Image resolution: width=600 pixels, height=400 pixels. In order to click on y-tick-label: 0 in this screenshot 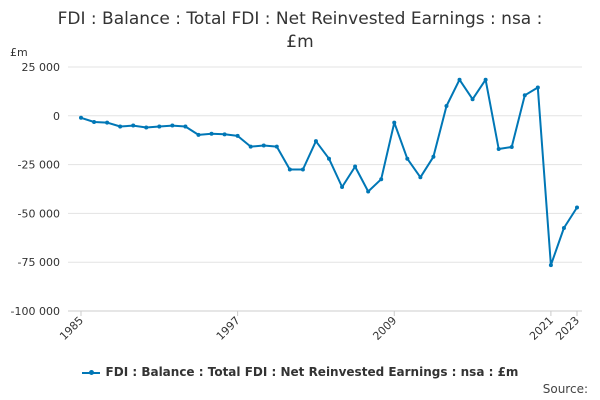, I will do `click(56, 116)`.